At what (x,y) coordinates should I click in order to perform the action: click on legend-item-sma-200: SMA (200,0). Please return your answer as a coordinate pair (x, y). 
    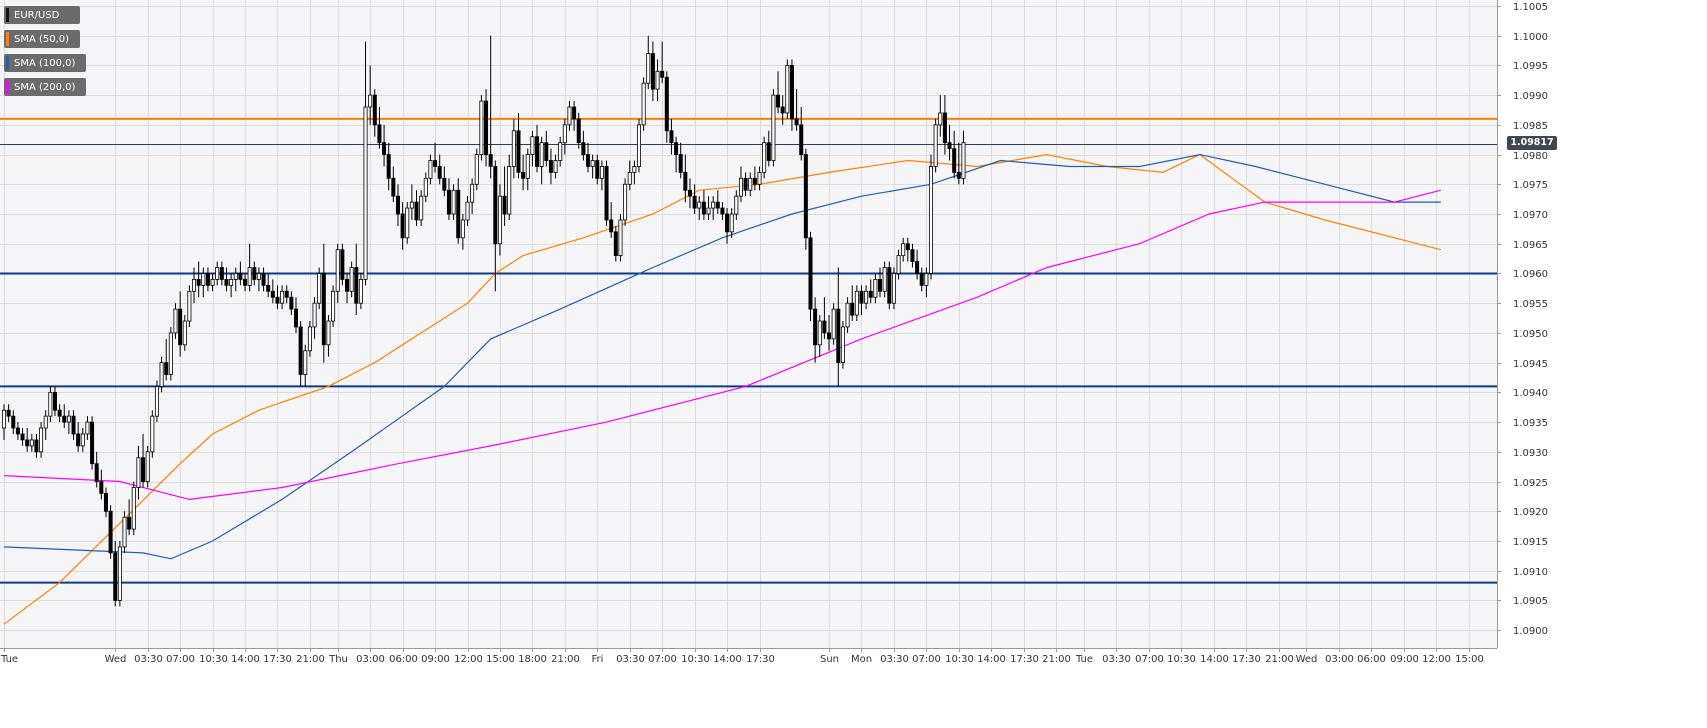
    Looking at the image, I should click on (45, 87).